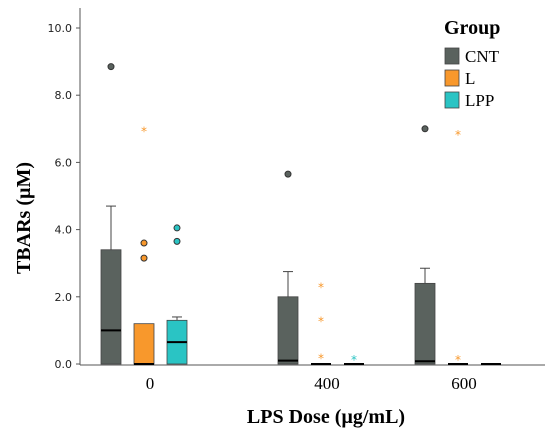 The width and height of the screenshot is (550, 434). Describe the element at coordinates (24, 218) in the screenshot. I see `y-axis-label: TBARs (µM)` at that location.